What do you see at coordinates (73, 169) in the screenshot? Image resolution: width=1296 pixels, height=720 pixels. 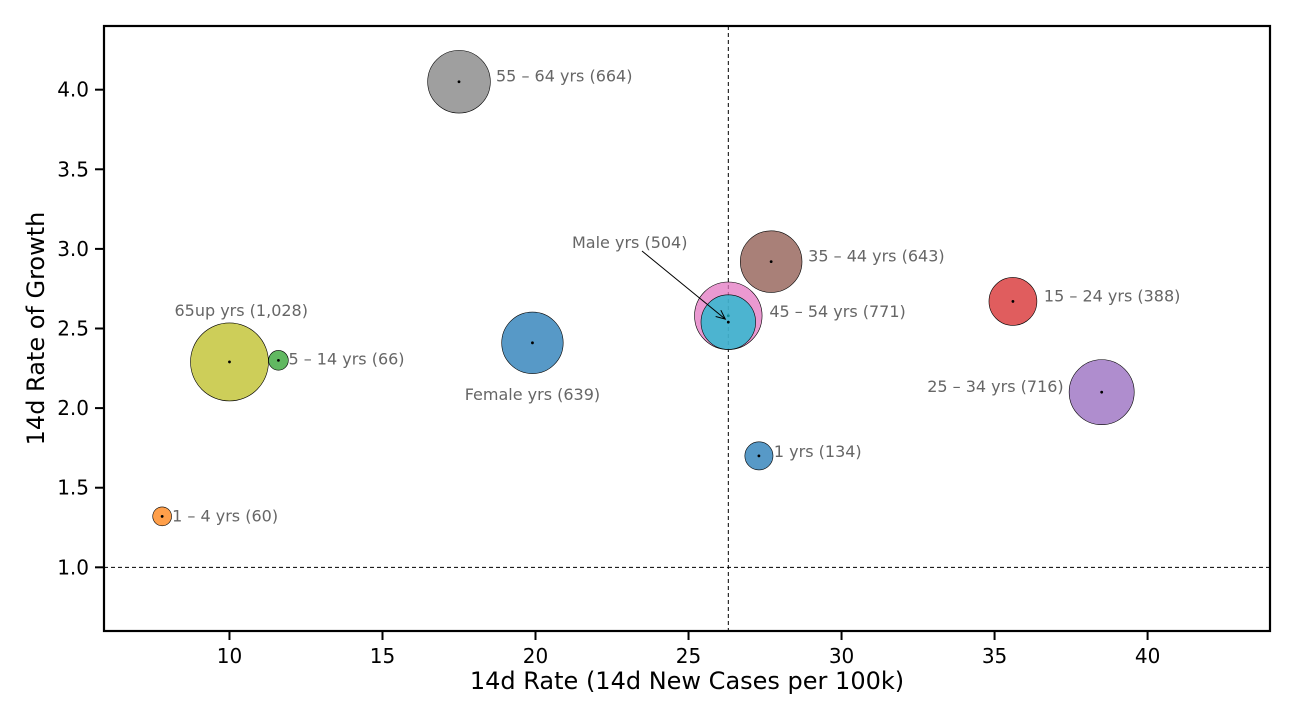 I see `y-tick-label: 3.5` at bounding box center [73, 169].